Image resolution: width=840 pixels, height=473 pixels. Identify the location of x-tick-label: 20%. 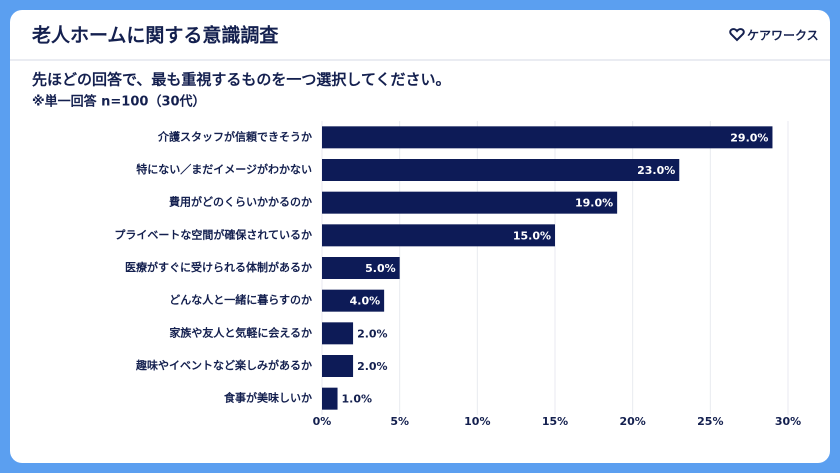
(632, 421).